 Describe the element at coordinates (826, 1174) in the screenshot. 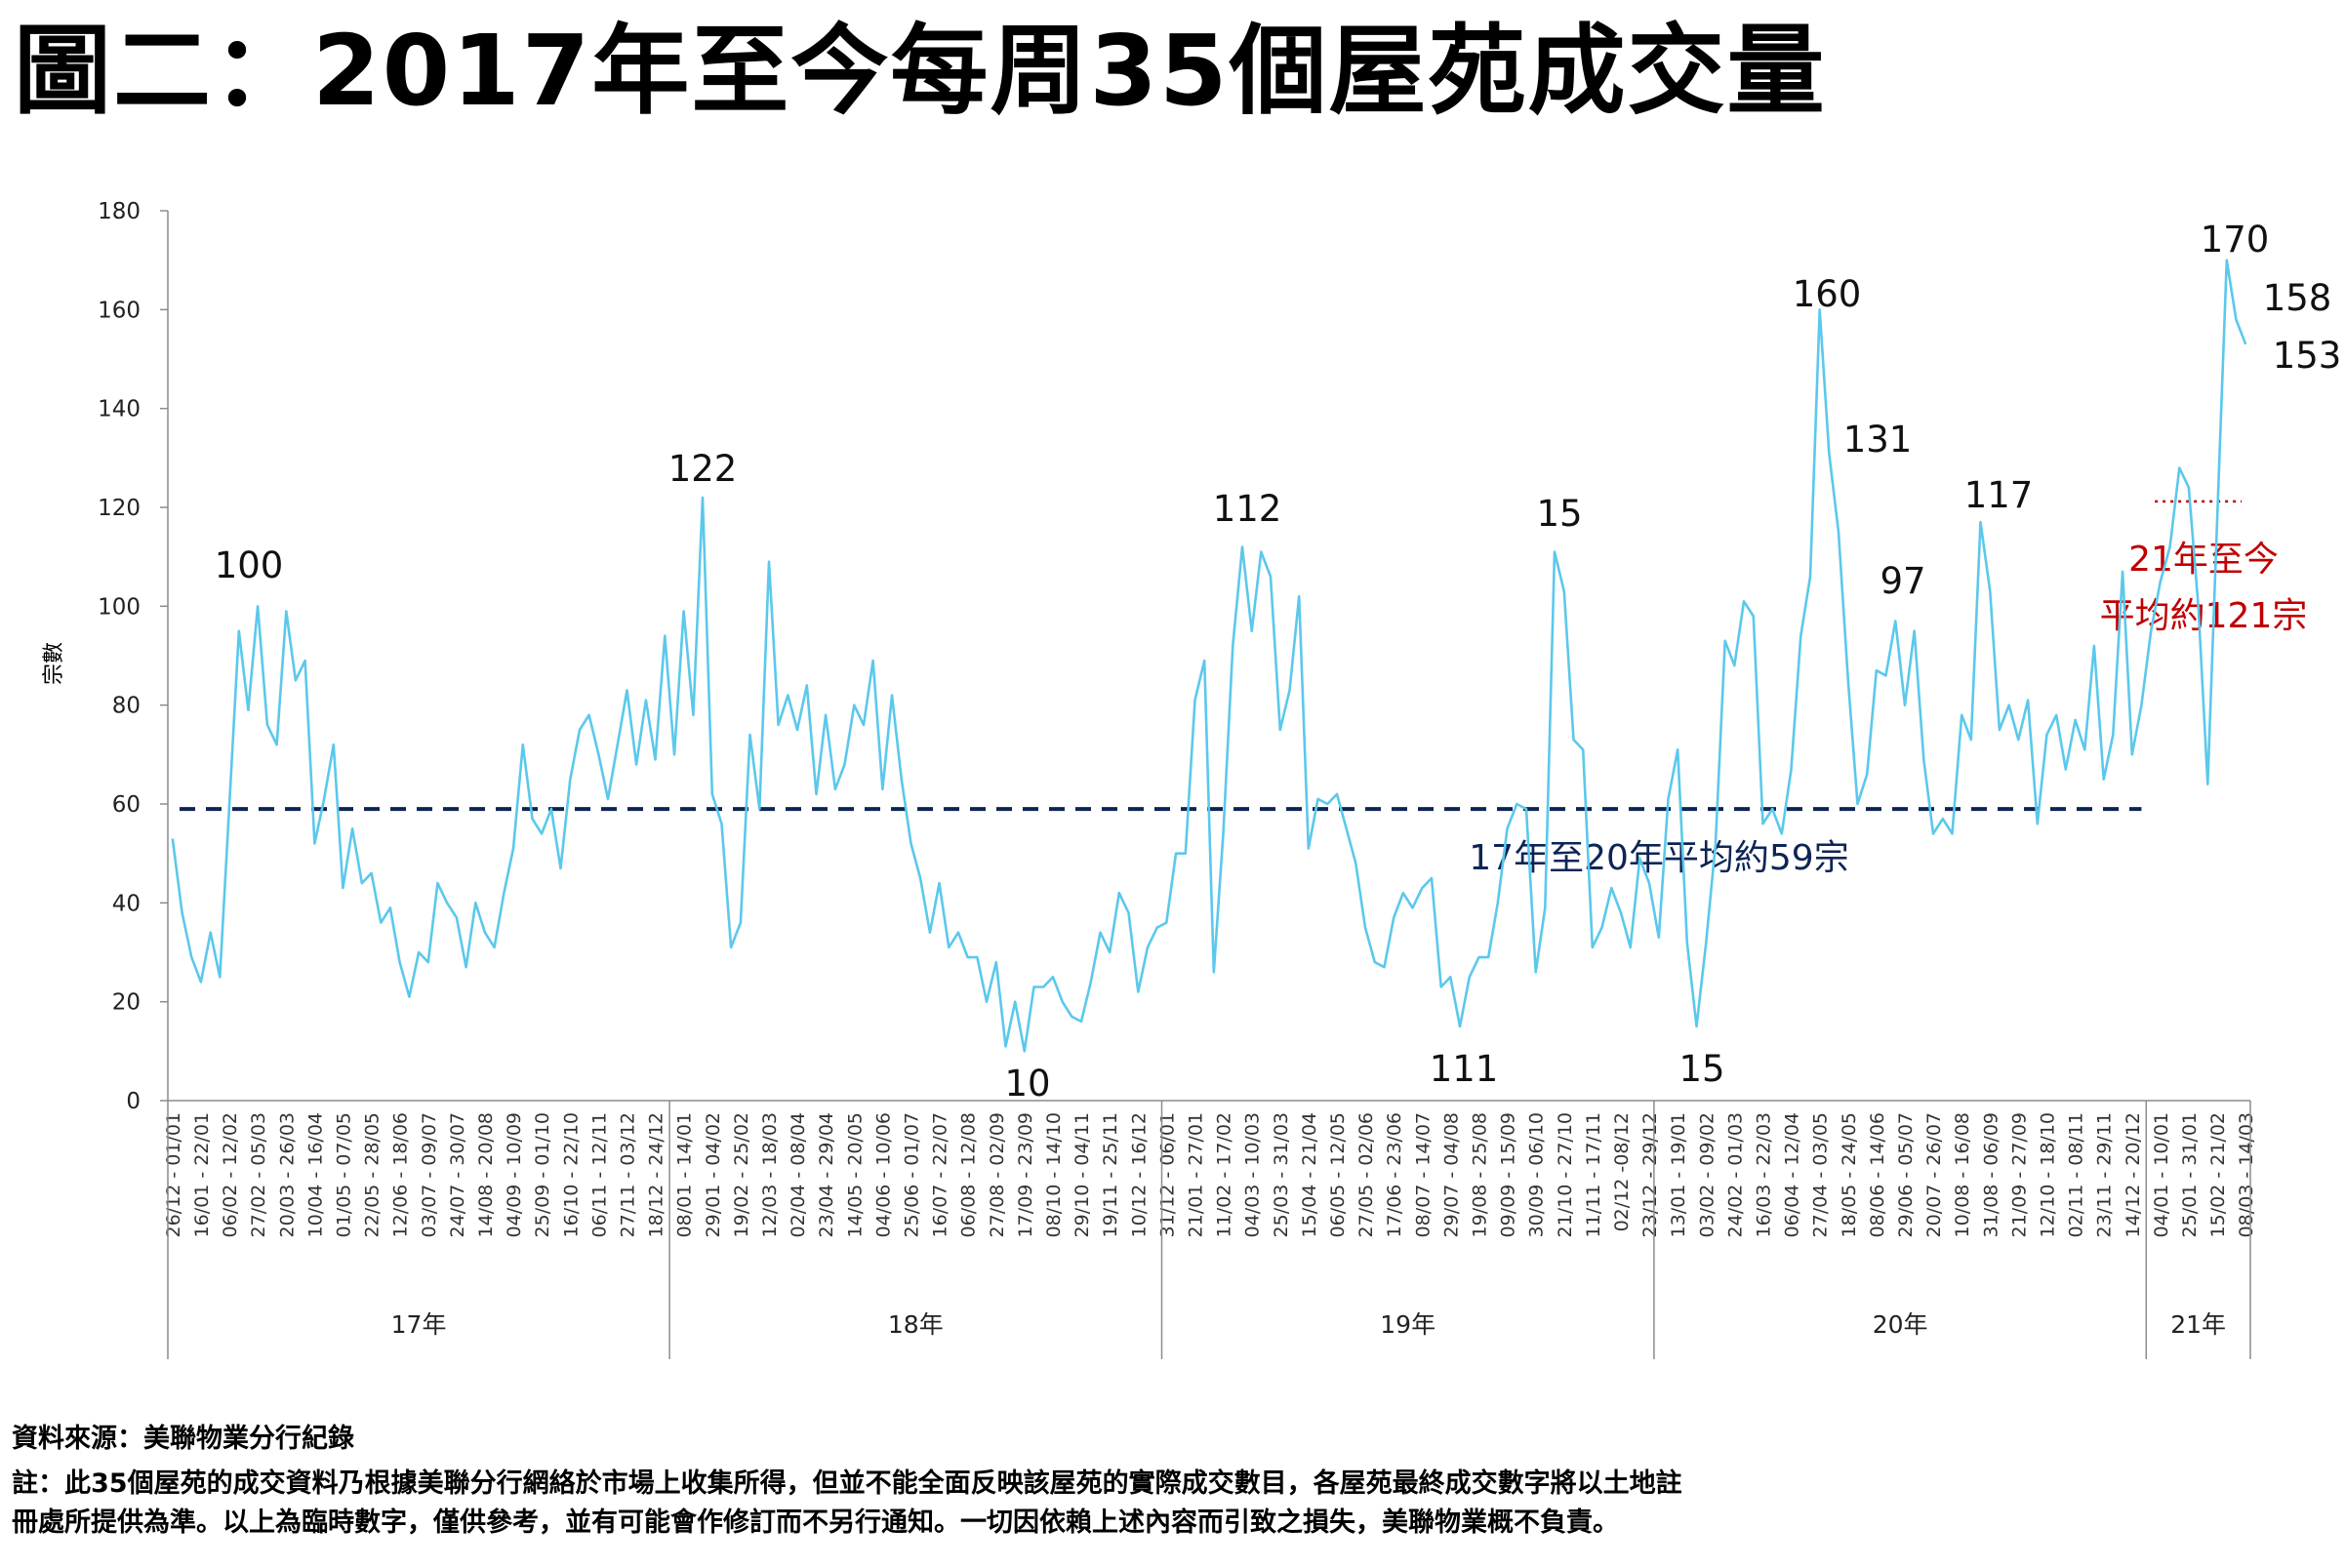

I see `x-tick-label: 23/04 - 29/04` at that location.